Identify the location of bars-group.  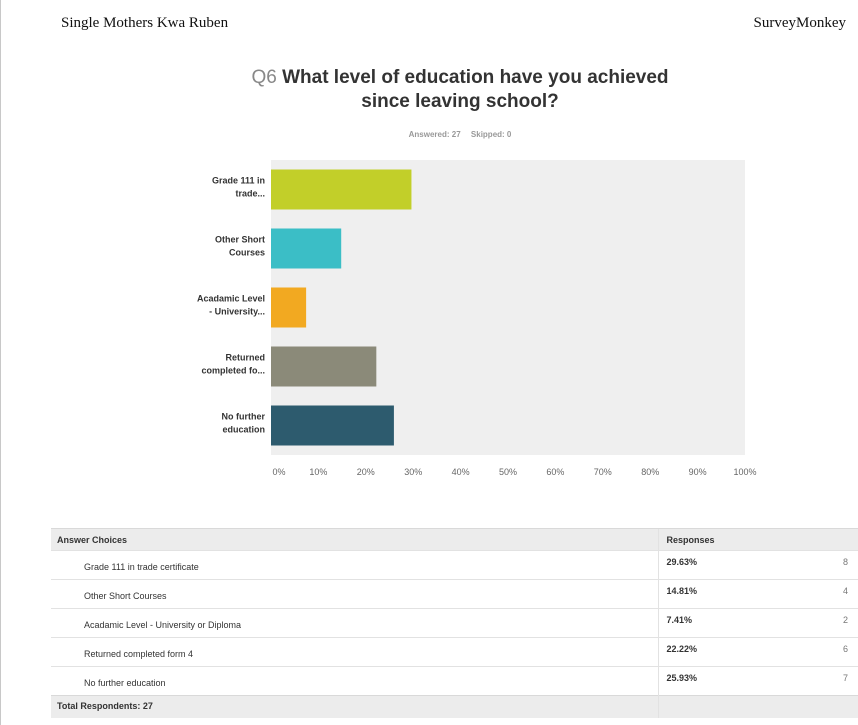
(341, 307).